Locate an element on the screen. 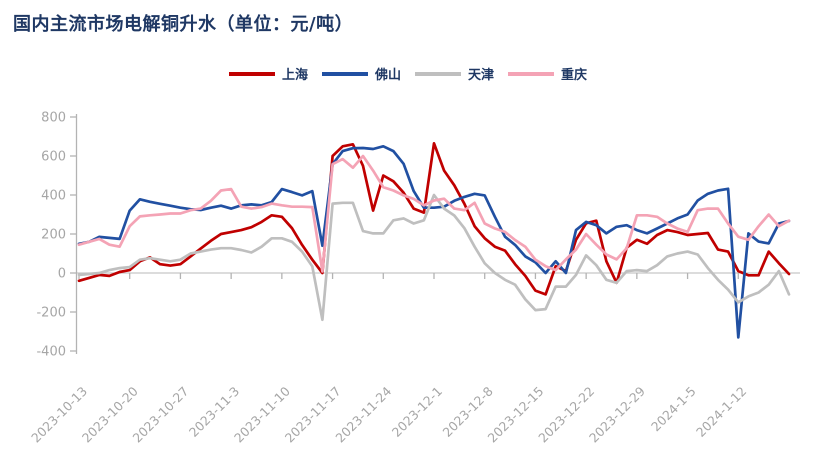 This screenshot has width=816, height=461. legend-item-1: 佛山 is located at coordinates (361, 73).